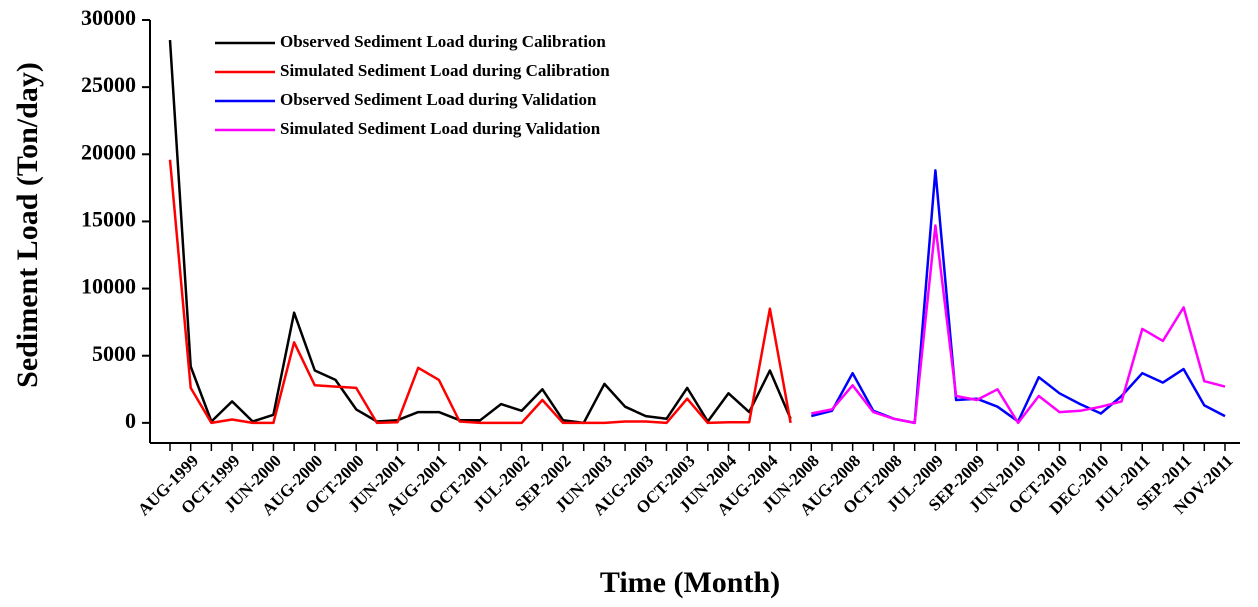 Image resolution: width=1258 pixels, height=607 pixels. What do you see at coordinates (108, 151) in the screenshot?
I see `y-tick-label: 20000` at bounding box center [108, 151].